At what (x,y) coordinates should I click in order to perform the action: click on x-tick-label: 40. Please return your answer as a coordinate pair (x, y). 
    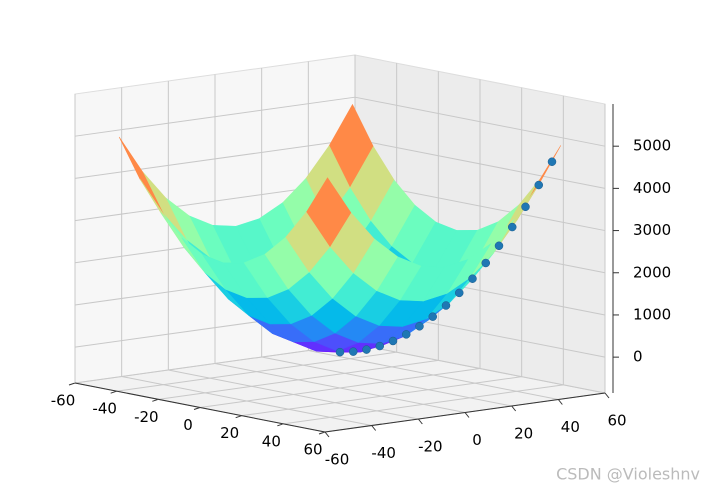
    Looking at the image, I should click on (271, 441).